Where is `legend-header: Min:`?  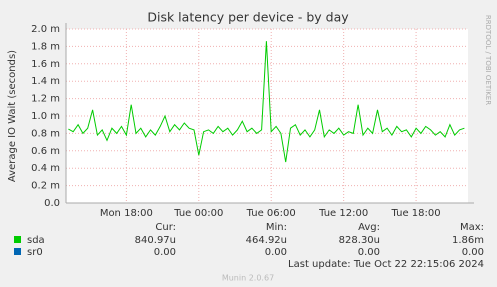
legend-header: Min: is located at coordinates (276, 227).